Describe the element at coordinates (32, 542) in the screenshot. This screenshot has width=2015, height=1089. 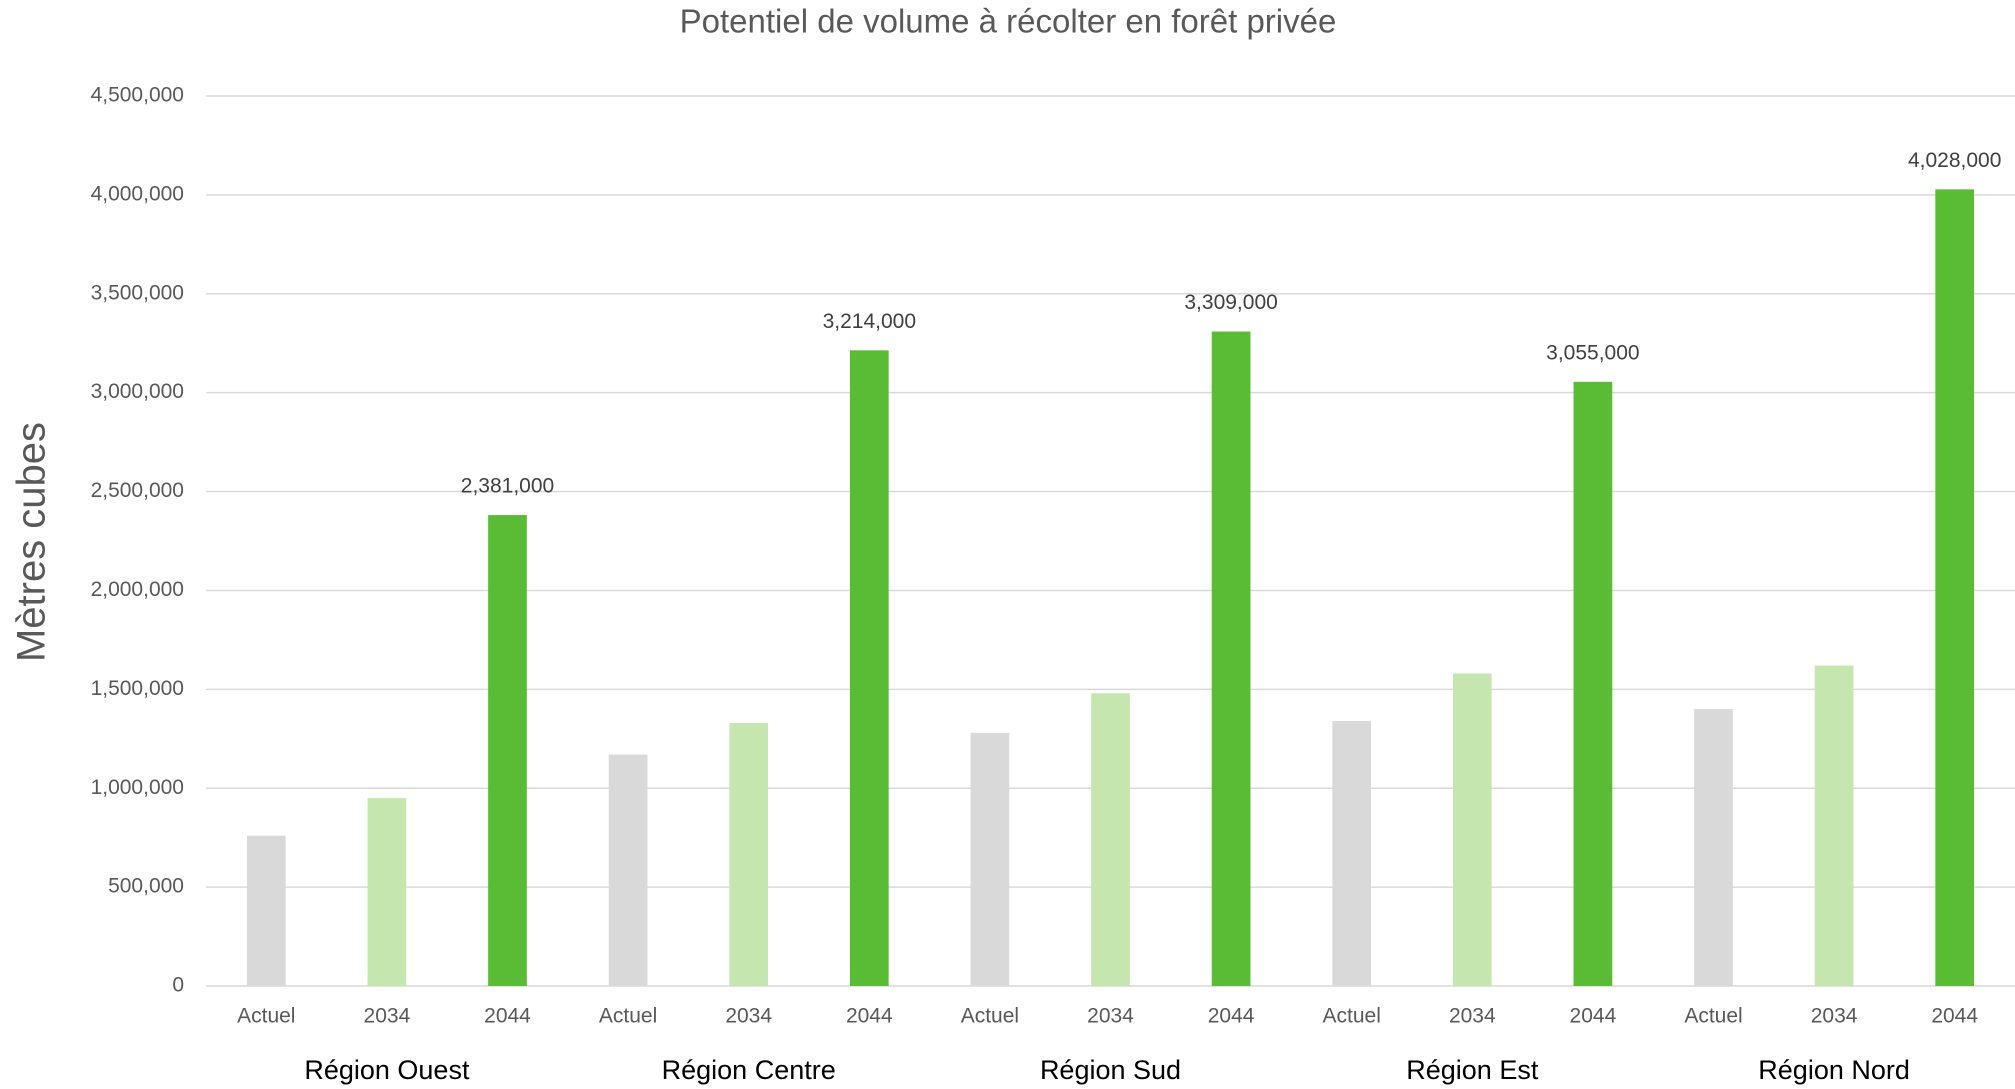
I see `y-axis-title: Mètres cubes` at that location.